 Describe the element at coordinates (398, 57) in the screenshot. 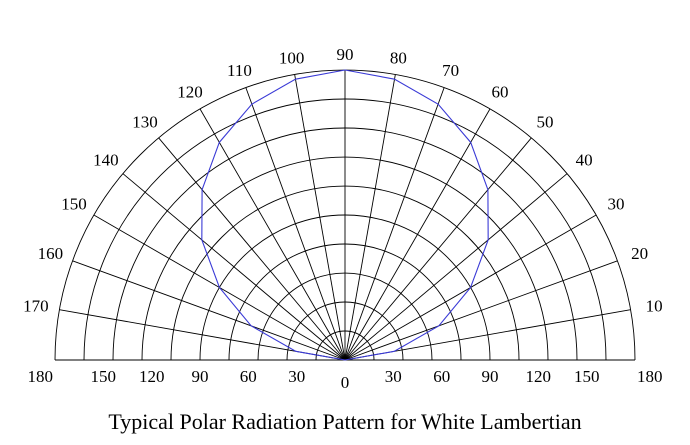

I see `angle-tick-label: 80` at that location.